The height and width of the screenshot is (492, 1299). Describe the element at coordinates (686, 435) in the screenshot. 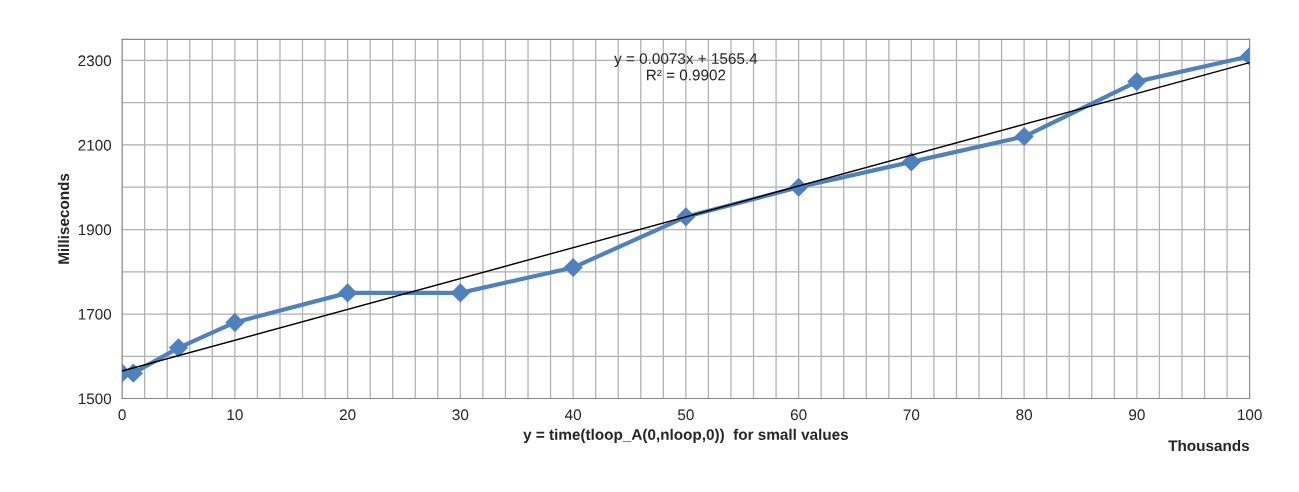

I see `x-axis-title: y = time(tloop_A(0,nloop,0)) for small values` at that location.